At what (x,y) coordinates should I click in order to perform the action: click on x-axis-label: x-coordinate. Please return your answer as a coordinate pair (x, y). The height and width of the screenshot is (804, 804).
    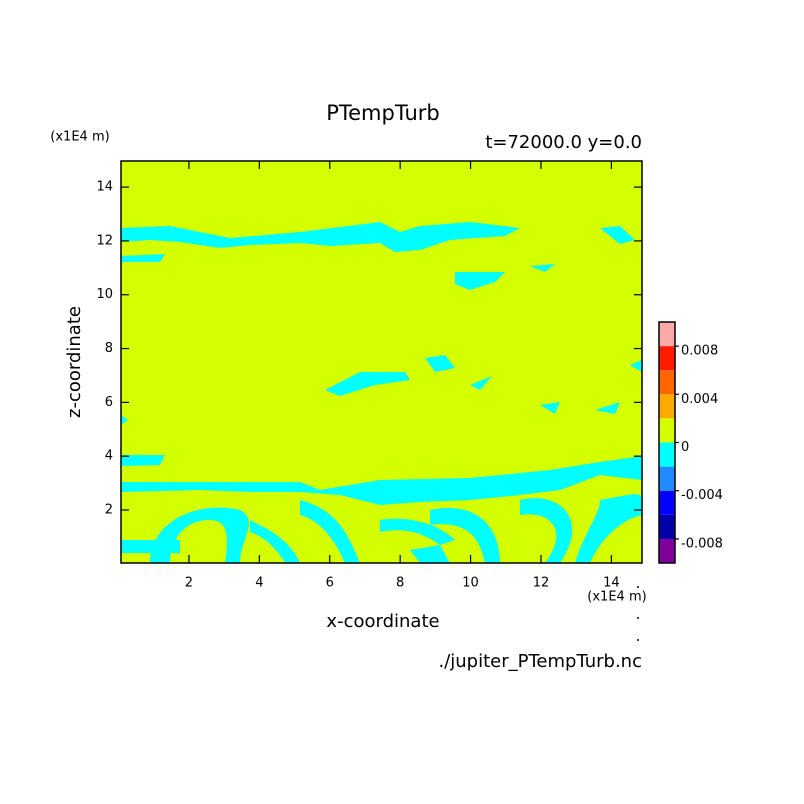
    Looking at the image, I should click on (382, 621).